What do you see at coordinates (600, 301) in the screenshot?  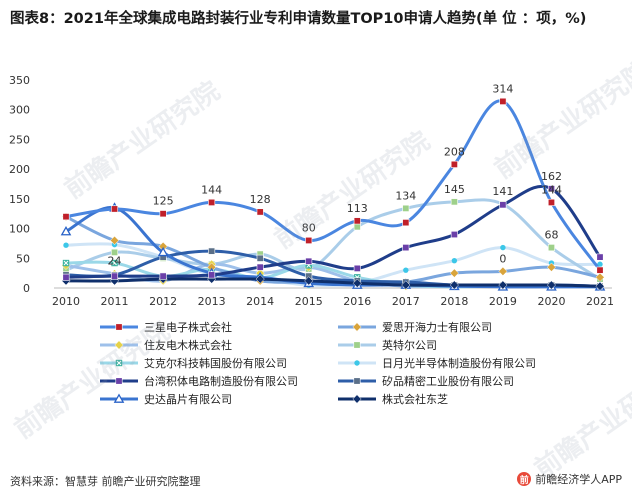 I see `x-tick-label: 2021` at bounding box center [600, 301].